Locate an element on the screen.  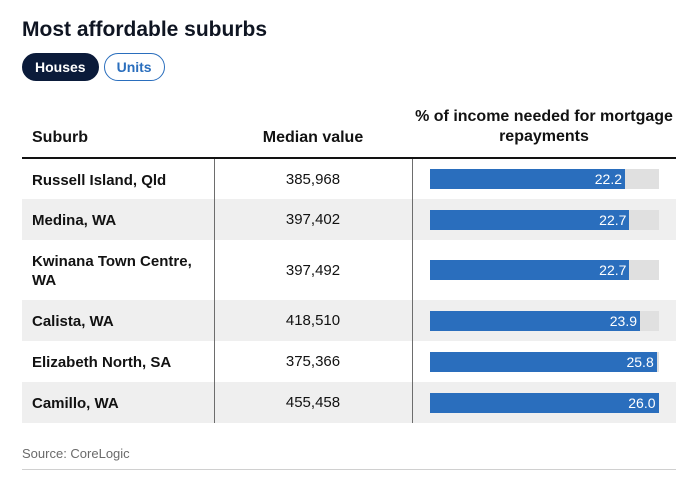
median-value-cell: 397,492 is located at coordinates (313, 270).